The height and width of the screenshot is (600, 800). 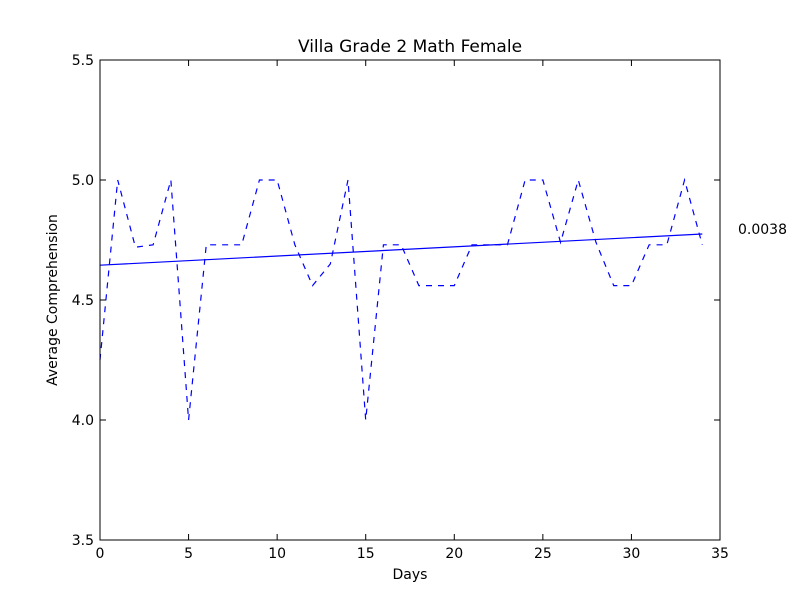 I want to click on y-axis-title: Average Comprehension, so click(x=53, y=300).